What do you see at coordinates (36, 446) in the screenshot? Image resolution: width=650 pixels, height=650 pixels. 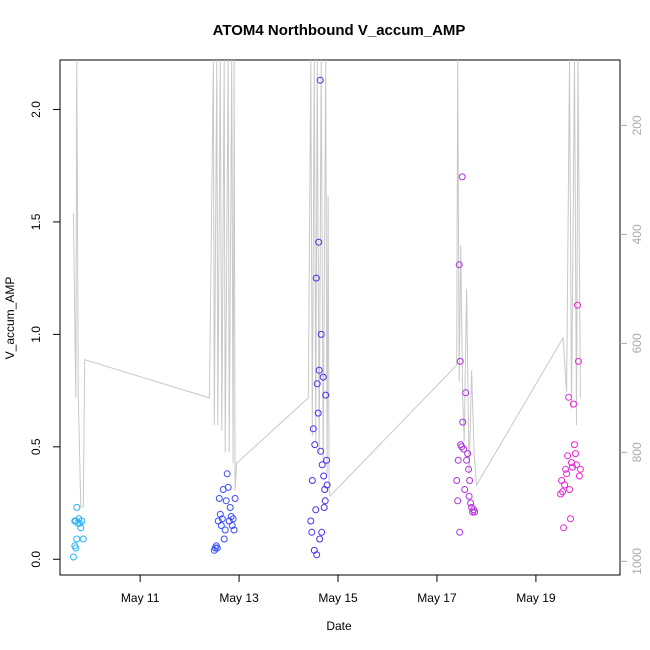 I see `y-tick-label: 0.5` at bounding box center [36, 446].